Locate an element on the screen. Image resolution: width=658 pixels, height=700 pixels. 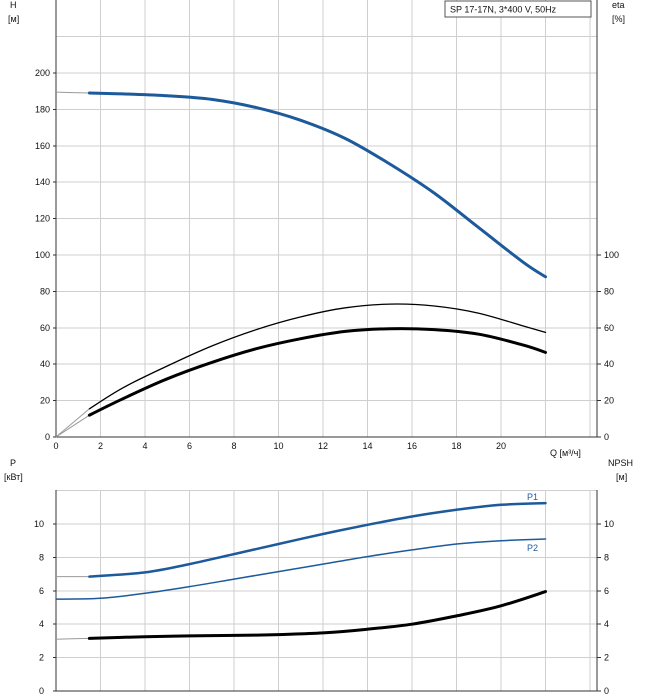
p-axis-unit: [кВт] is located at coordinates (13, 477).